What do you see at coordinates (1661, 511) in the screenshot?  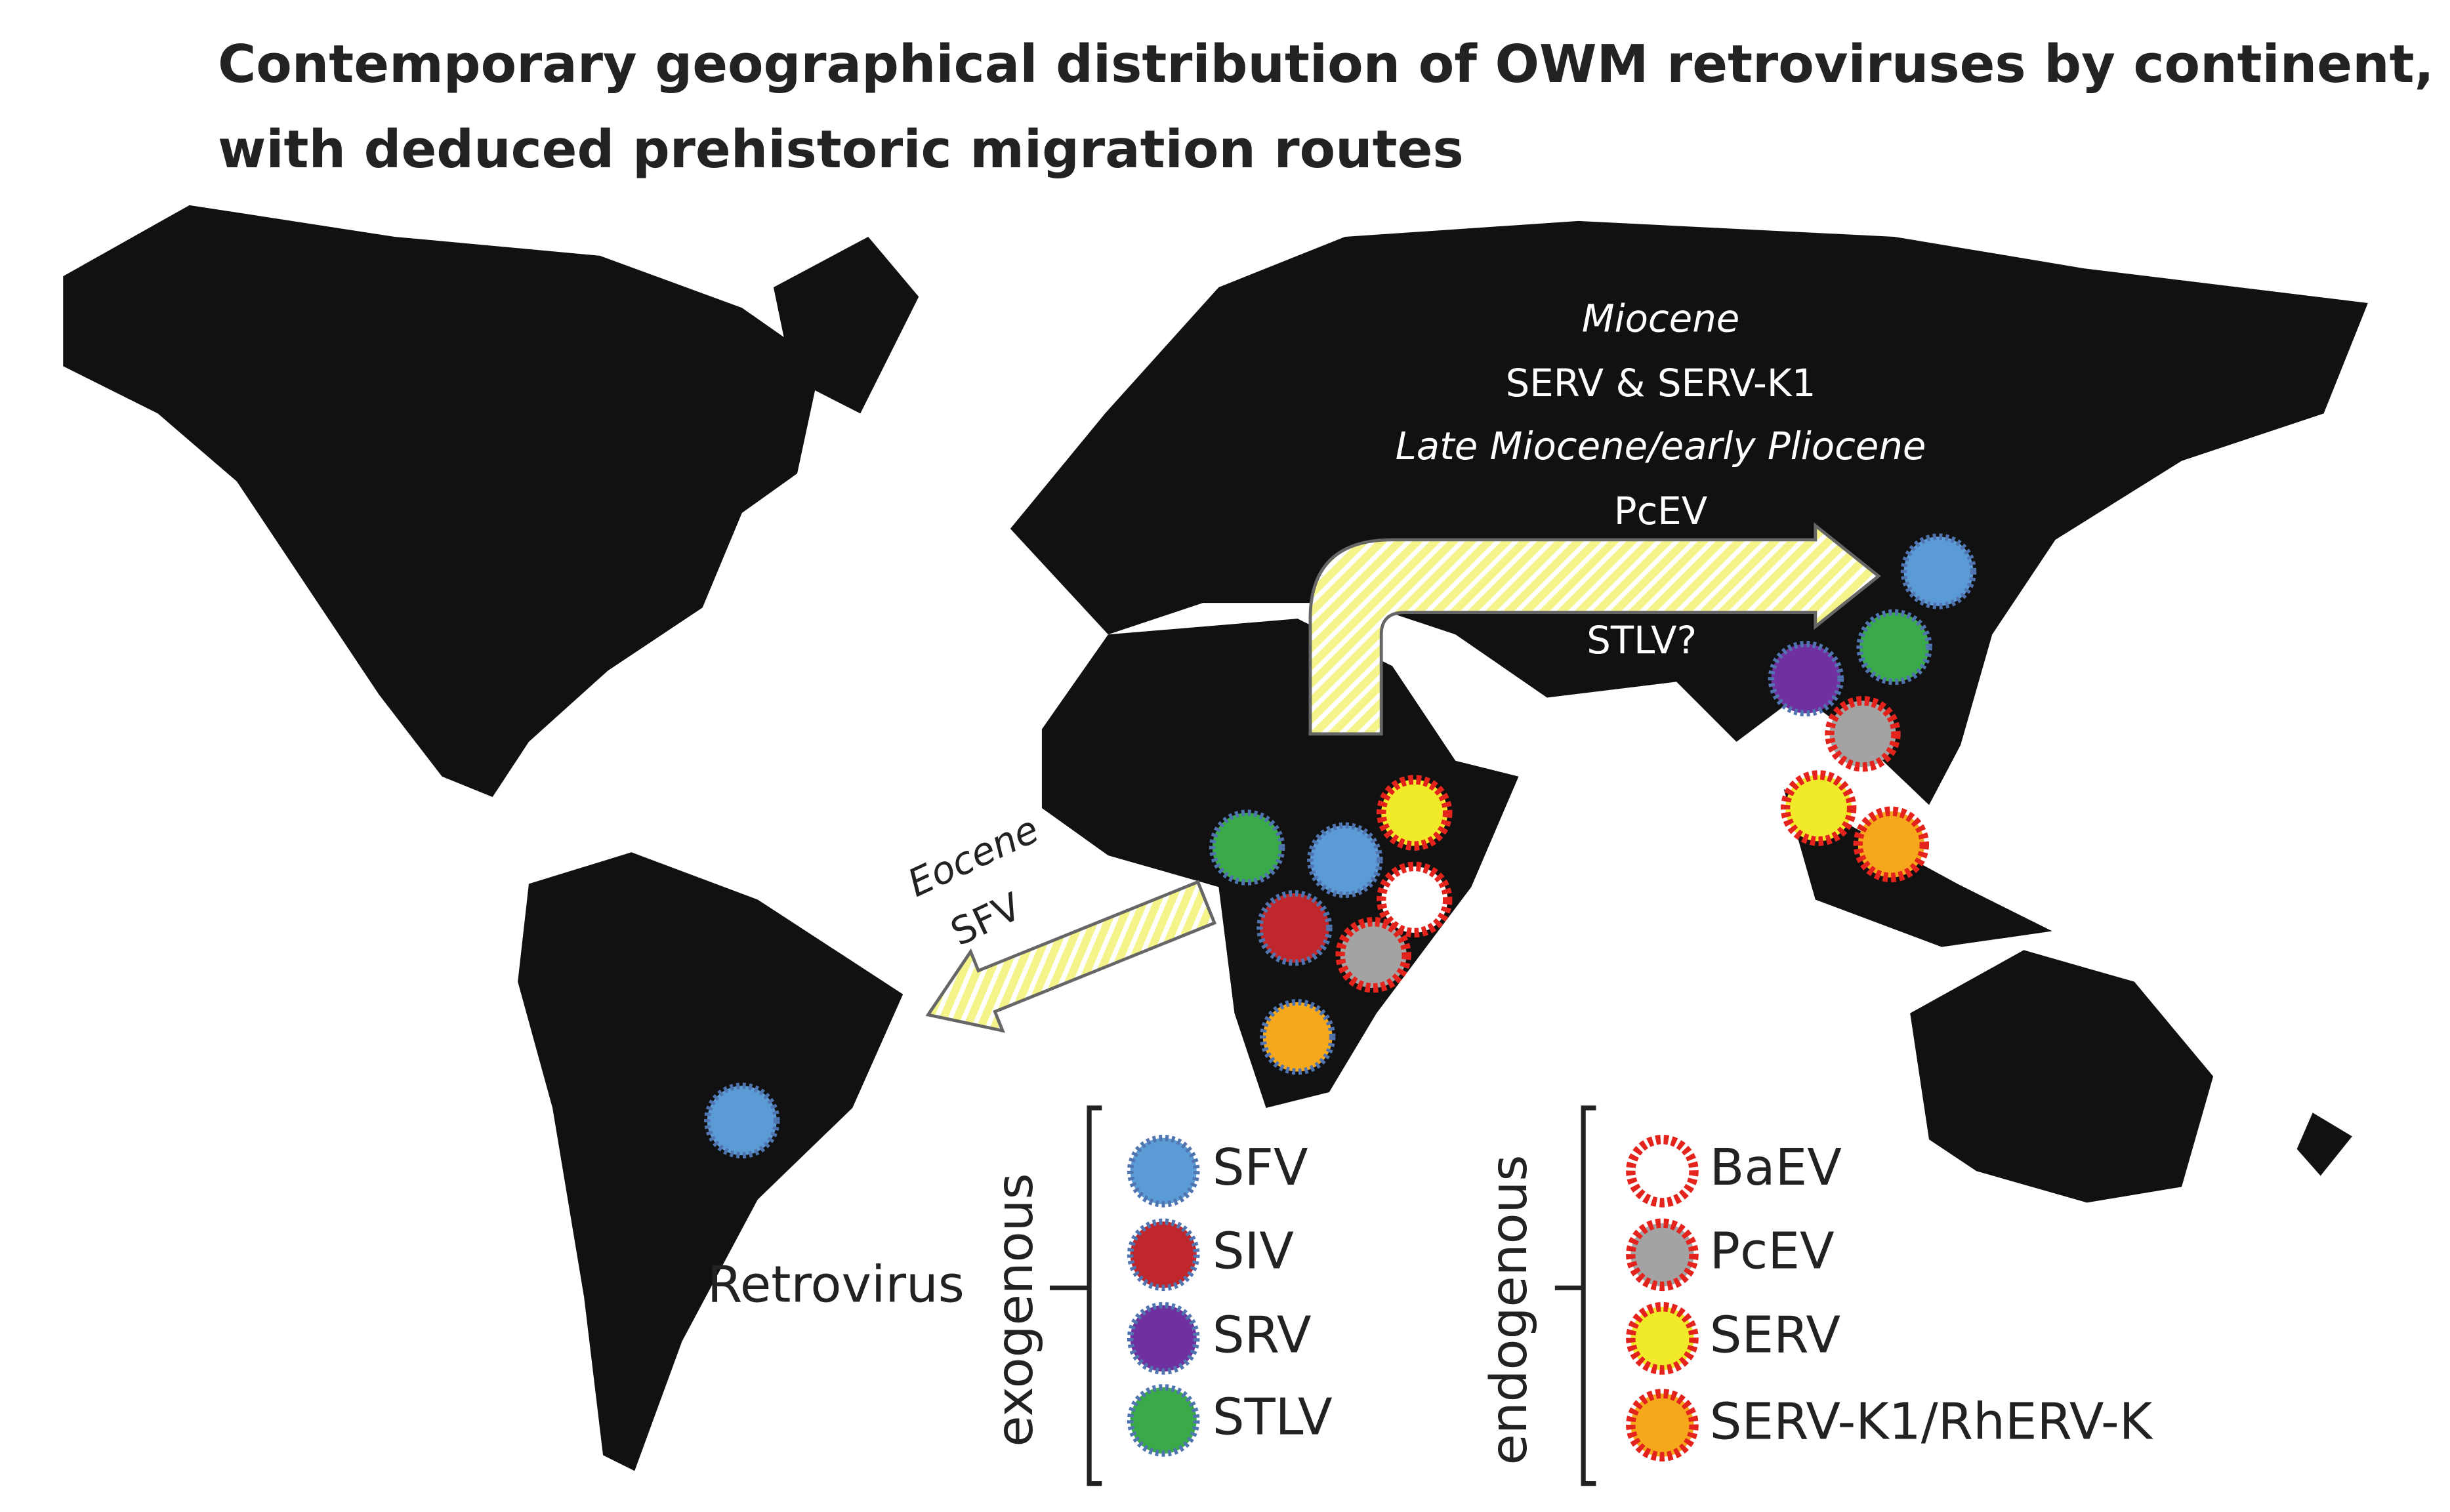 I see `route-label: PcEV` at bounding box center [1661, 511].